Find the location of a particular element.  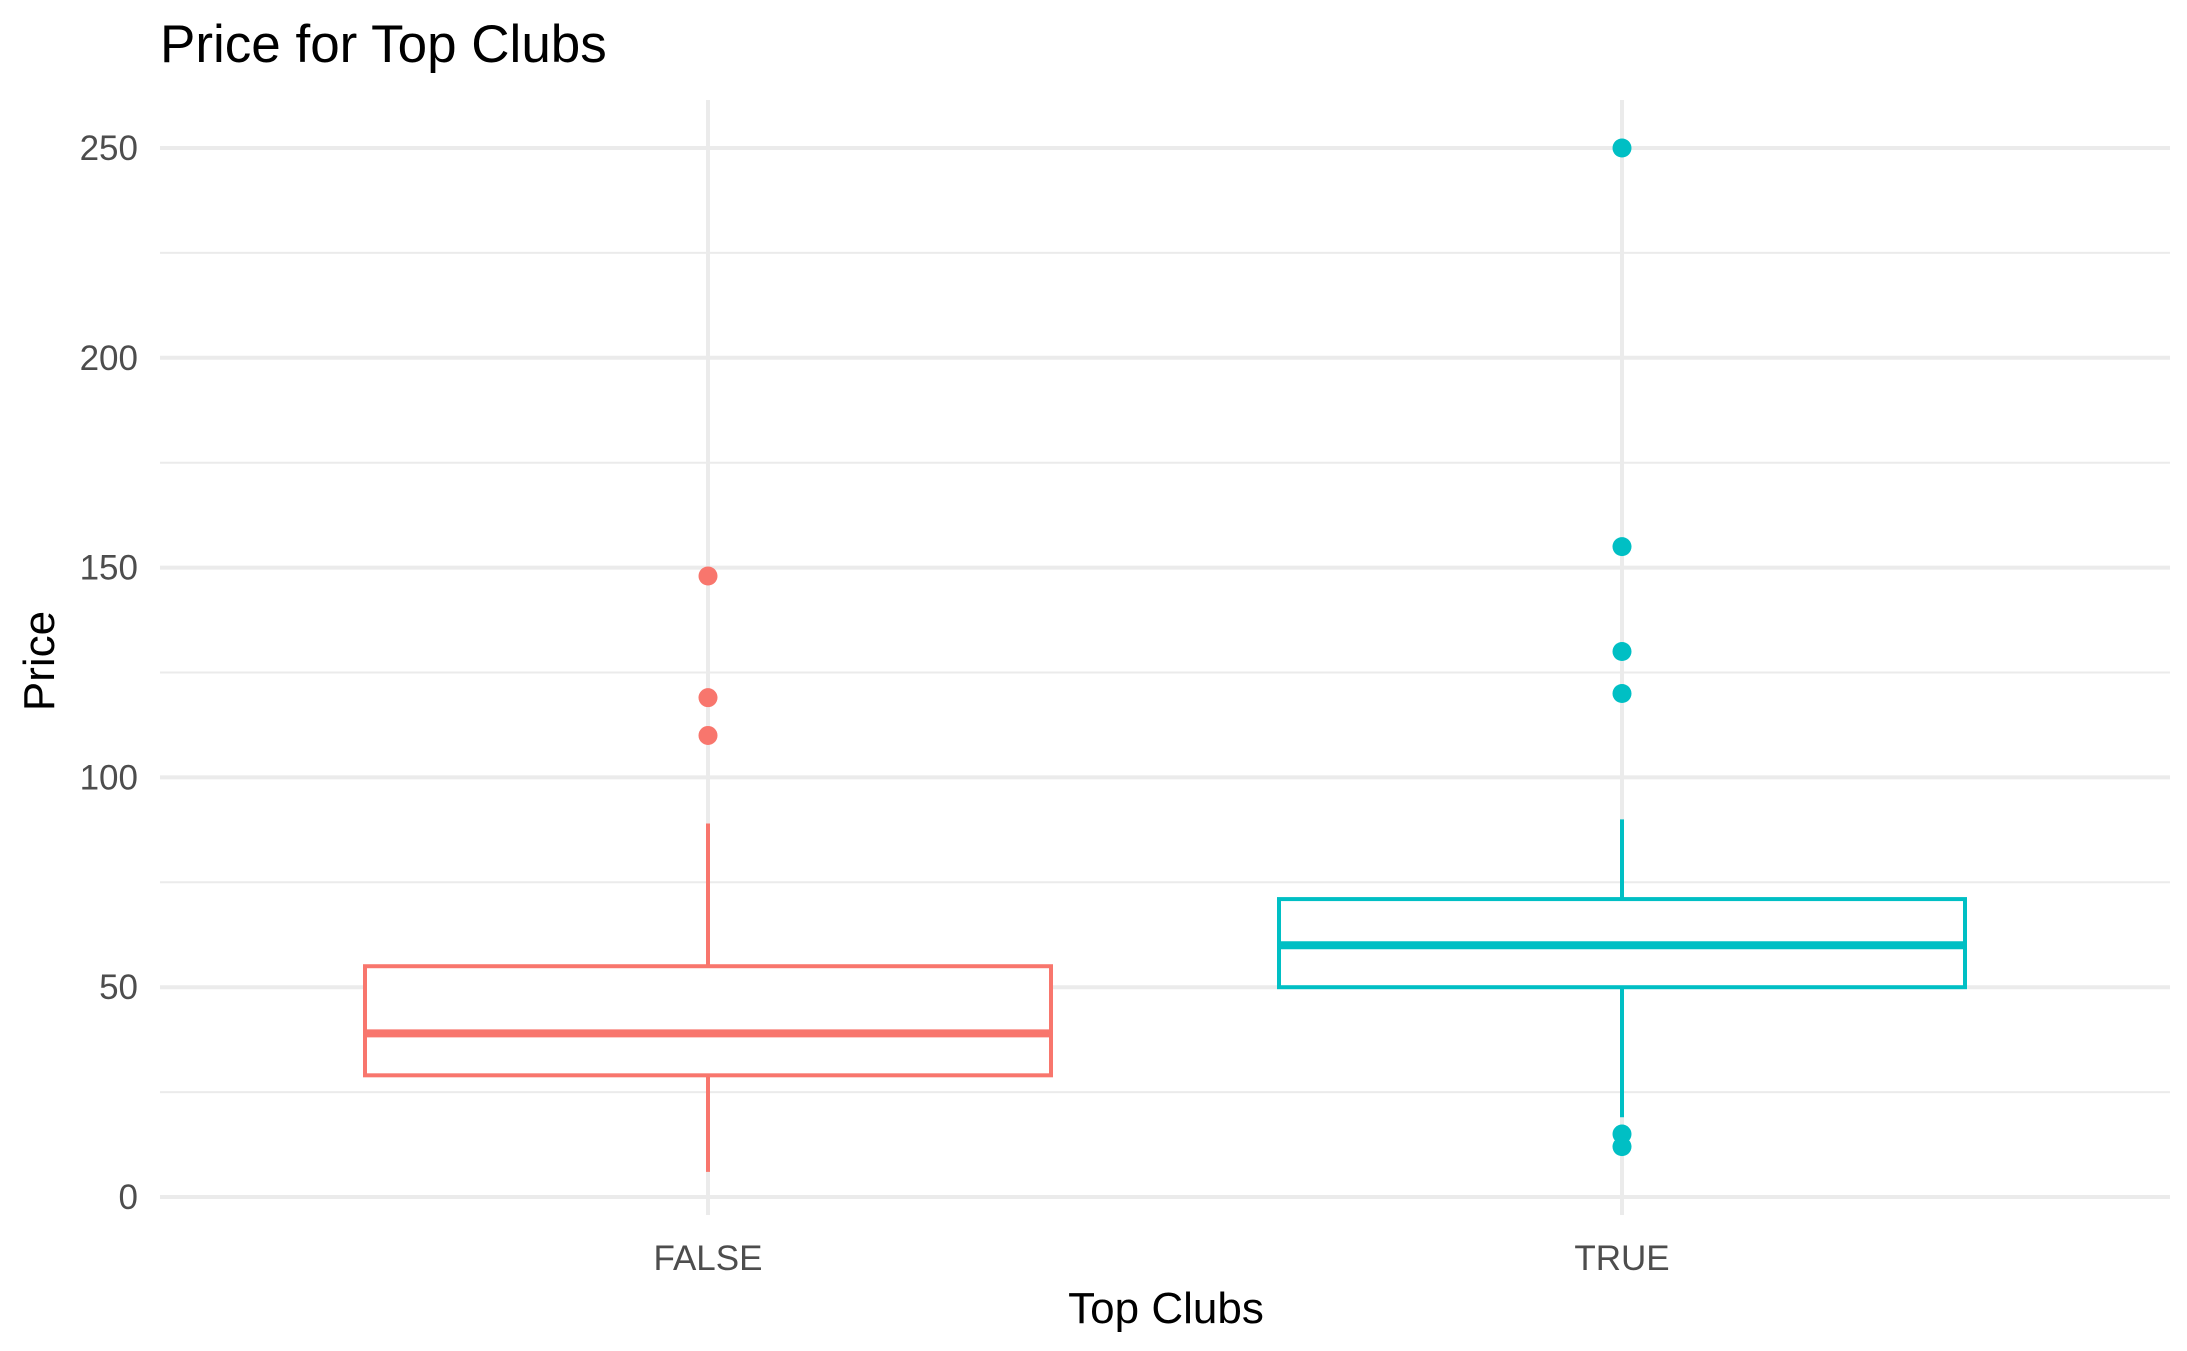

x-tick-label: TRUE is located at coordinates (1621, 1258).